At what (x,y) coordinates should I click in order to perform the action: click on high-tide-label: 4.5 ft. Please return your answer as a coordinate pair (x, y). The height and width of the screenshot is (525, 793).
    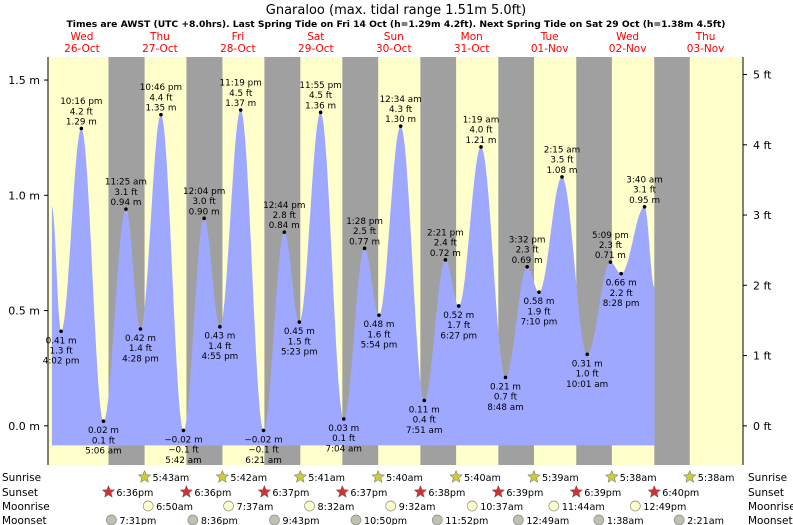
    Looking at the image, I should click on (321, 96).